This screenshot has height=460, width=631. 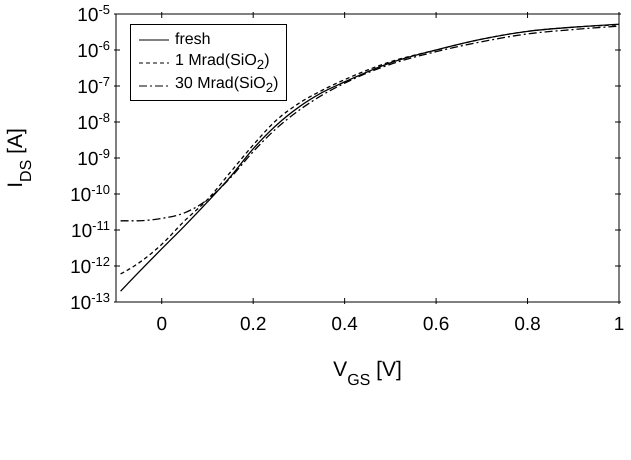 What do you see at coordinates (436, 324) in the screenshot?
I see `x-tick-label: 0.6` at bounding box center [436, 324].